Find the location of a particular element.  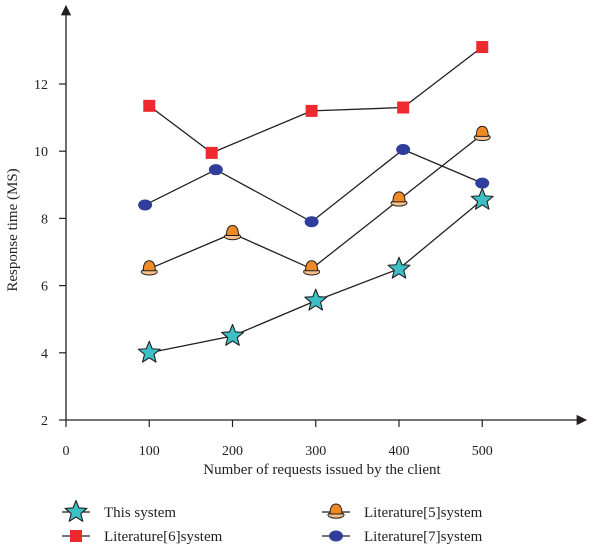

y-tick-label: 4 is located at coordinates (44, 354).